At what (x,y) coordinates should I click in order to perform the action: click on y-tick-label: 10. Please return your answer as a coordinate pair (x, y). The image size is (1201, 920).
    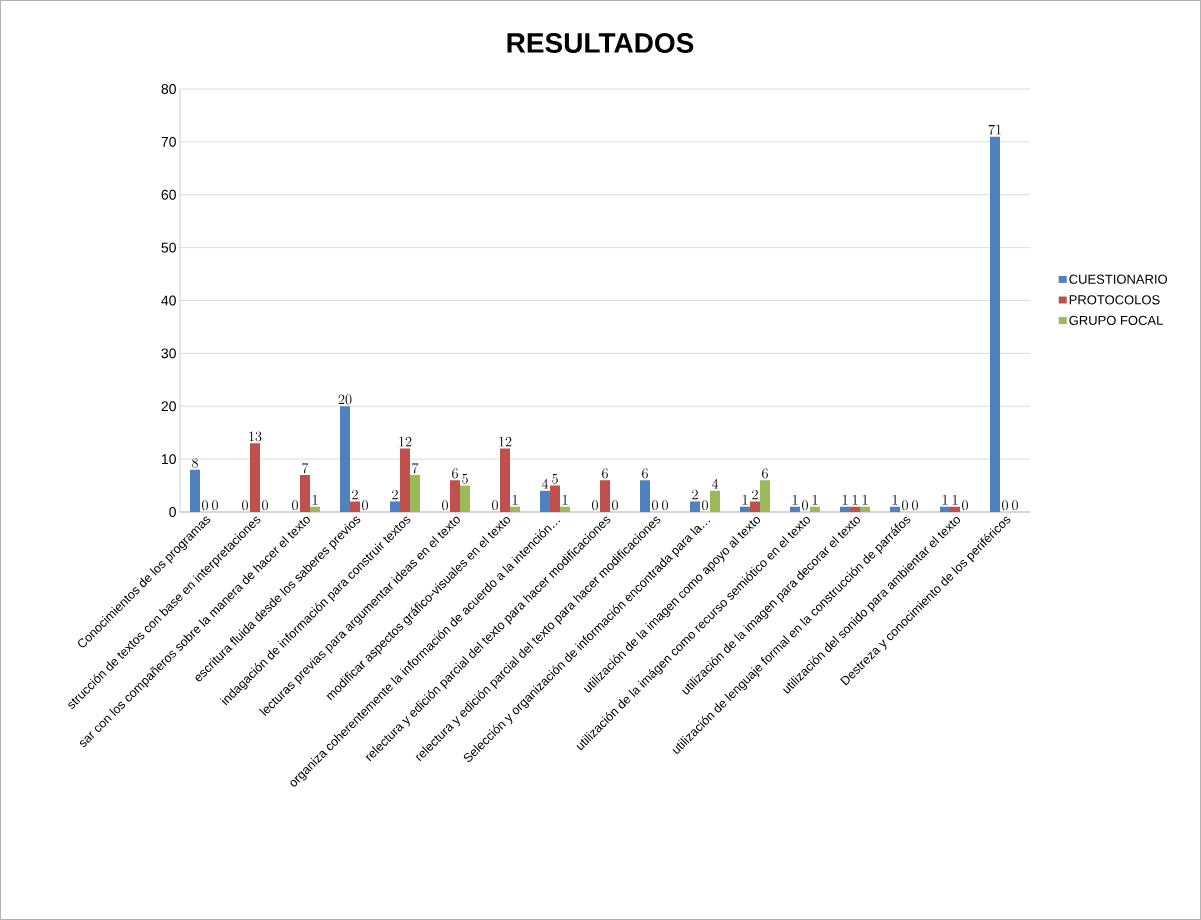
    Looking at the image, I should click on (168, 459).